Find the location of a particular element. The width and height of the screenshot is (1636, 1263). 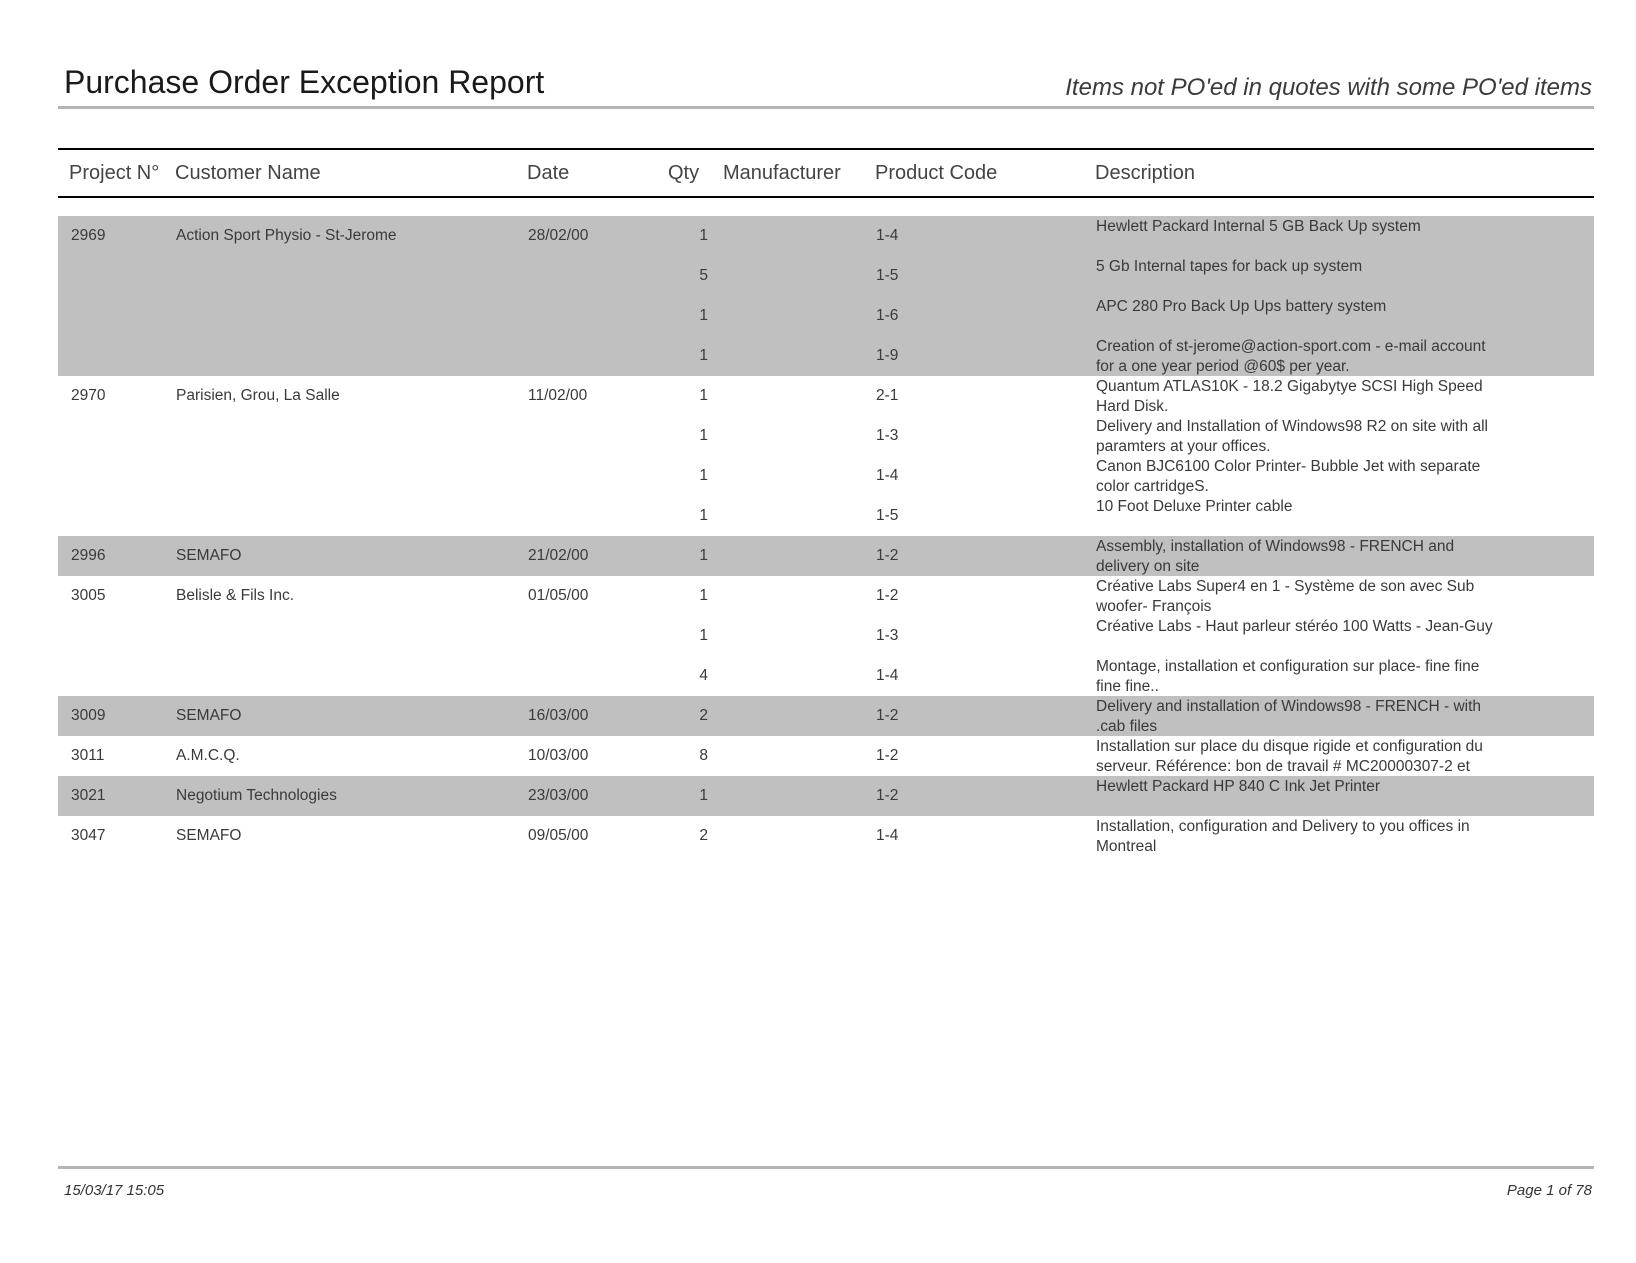

project-number: 3011 is located at coordinates (88, 755).